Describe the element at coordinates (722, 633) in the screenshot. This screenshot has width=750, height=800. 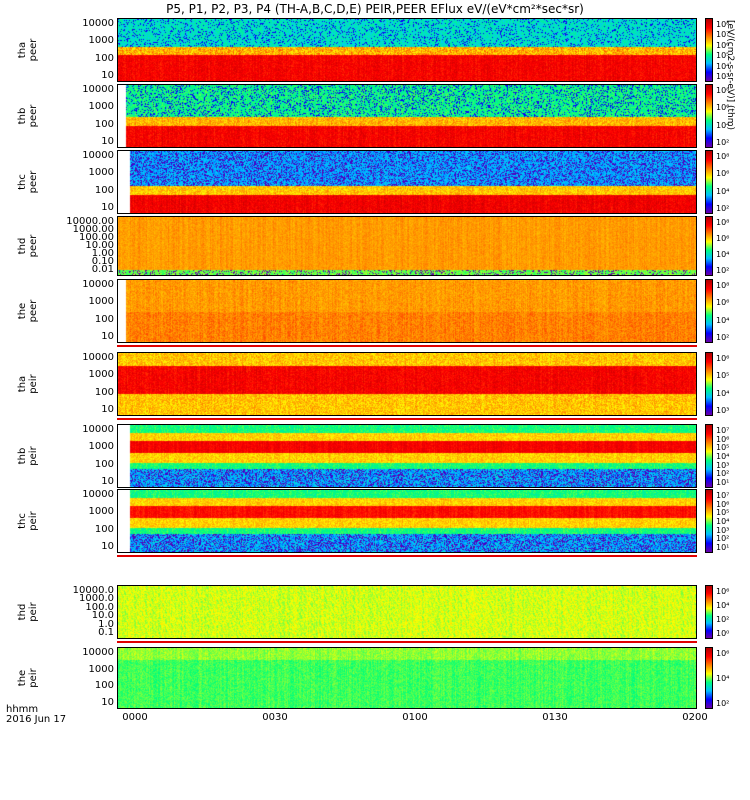
I see `colorbar-tick-label: 10⁰` at that location.